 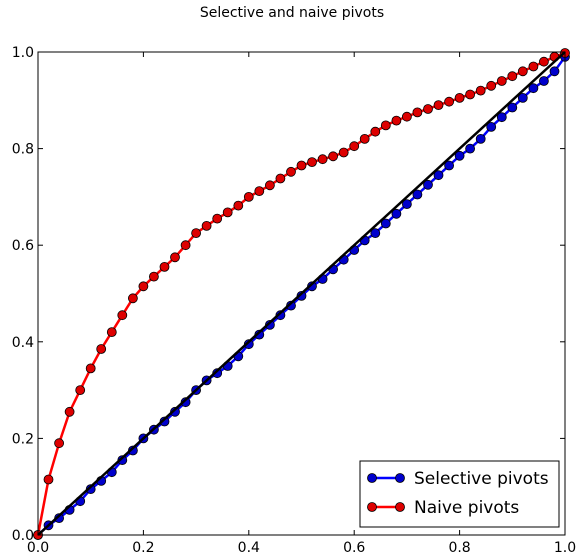 What do you see at coordinates (354, 548) in the screenshot?
I see `x-tick-label: 0.6` at bounding box center [354, 548].